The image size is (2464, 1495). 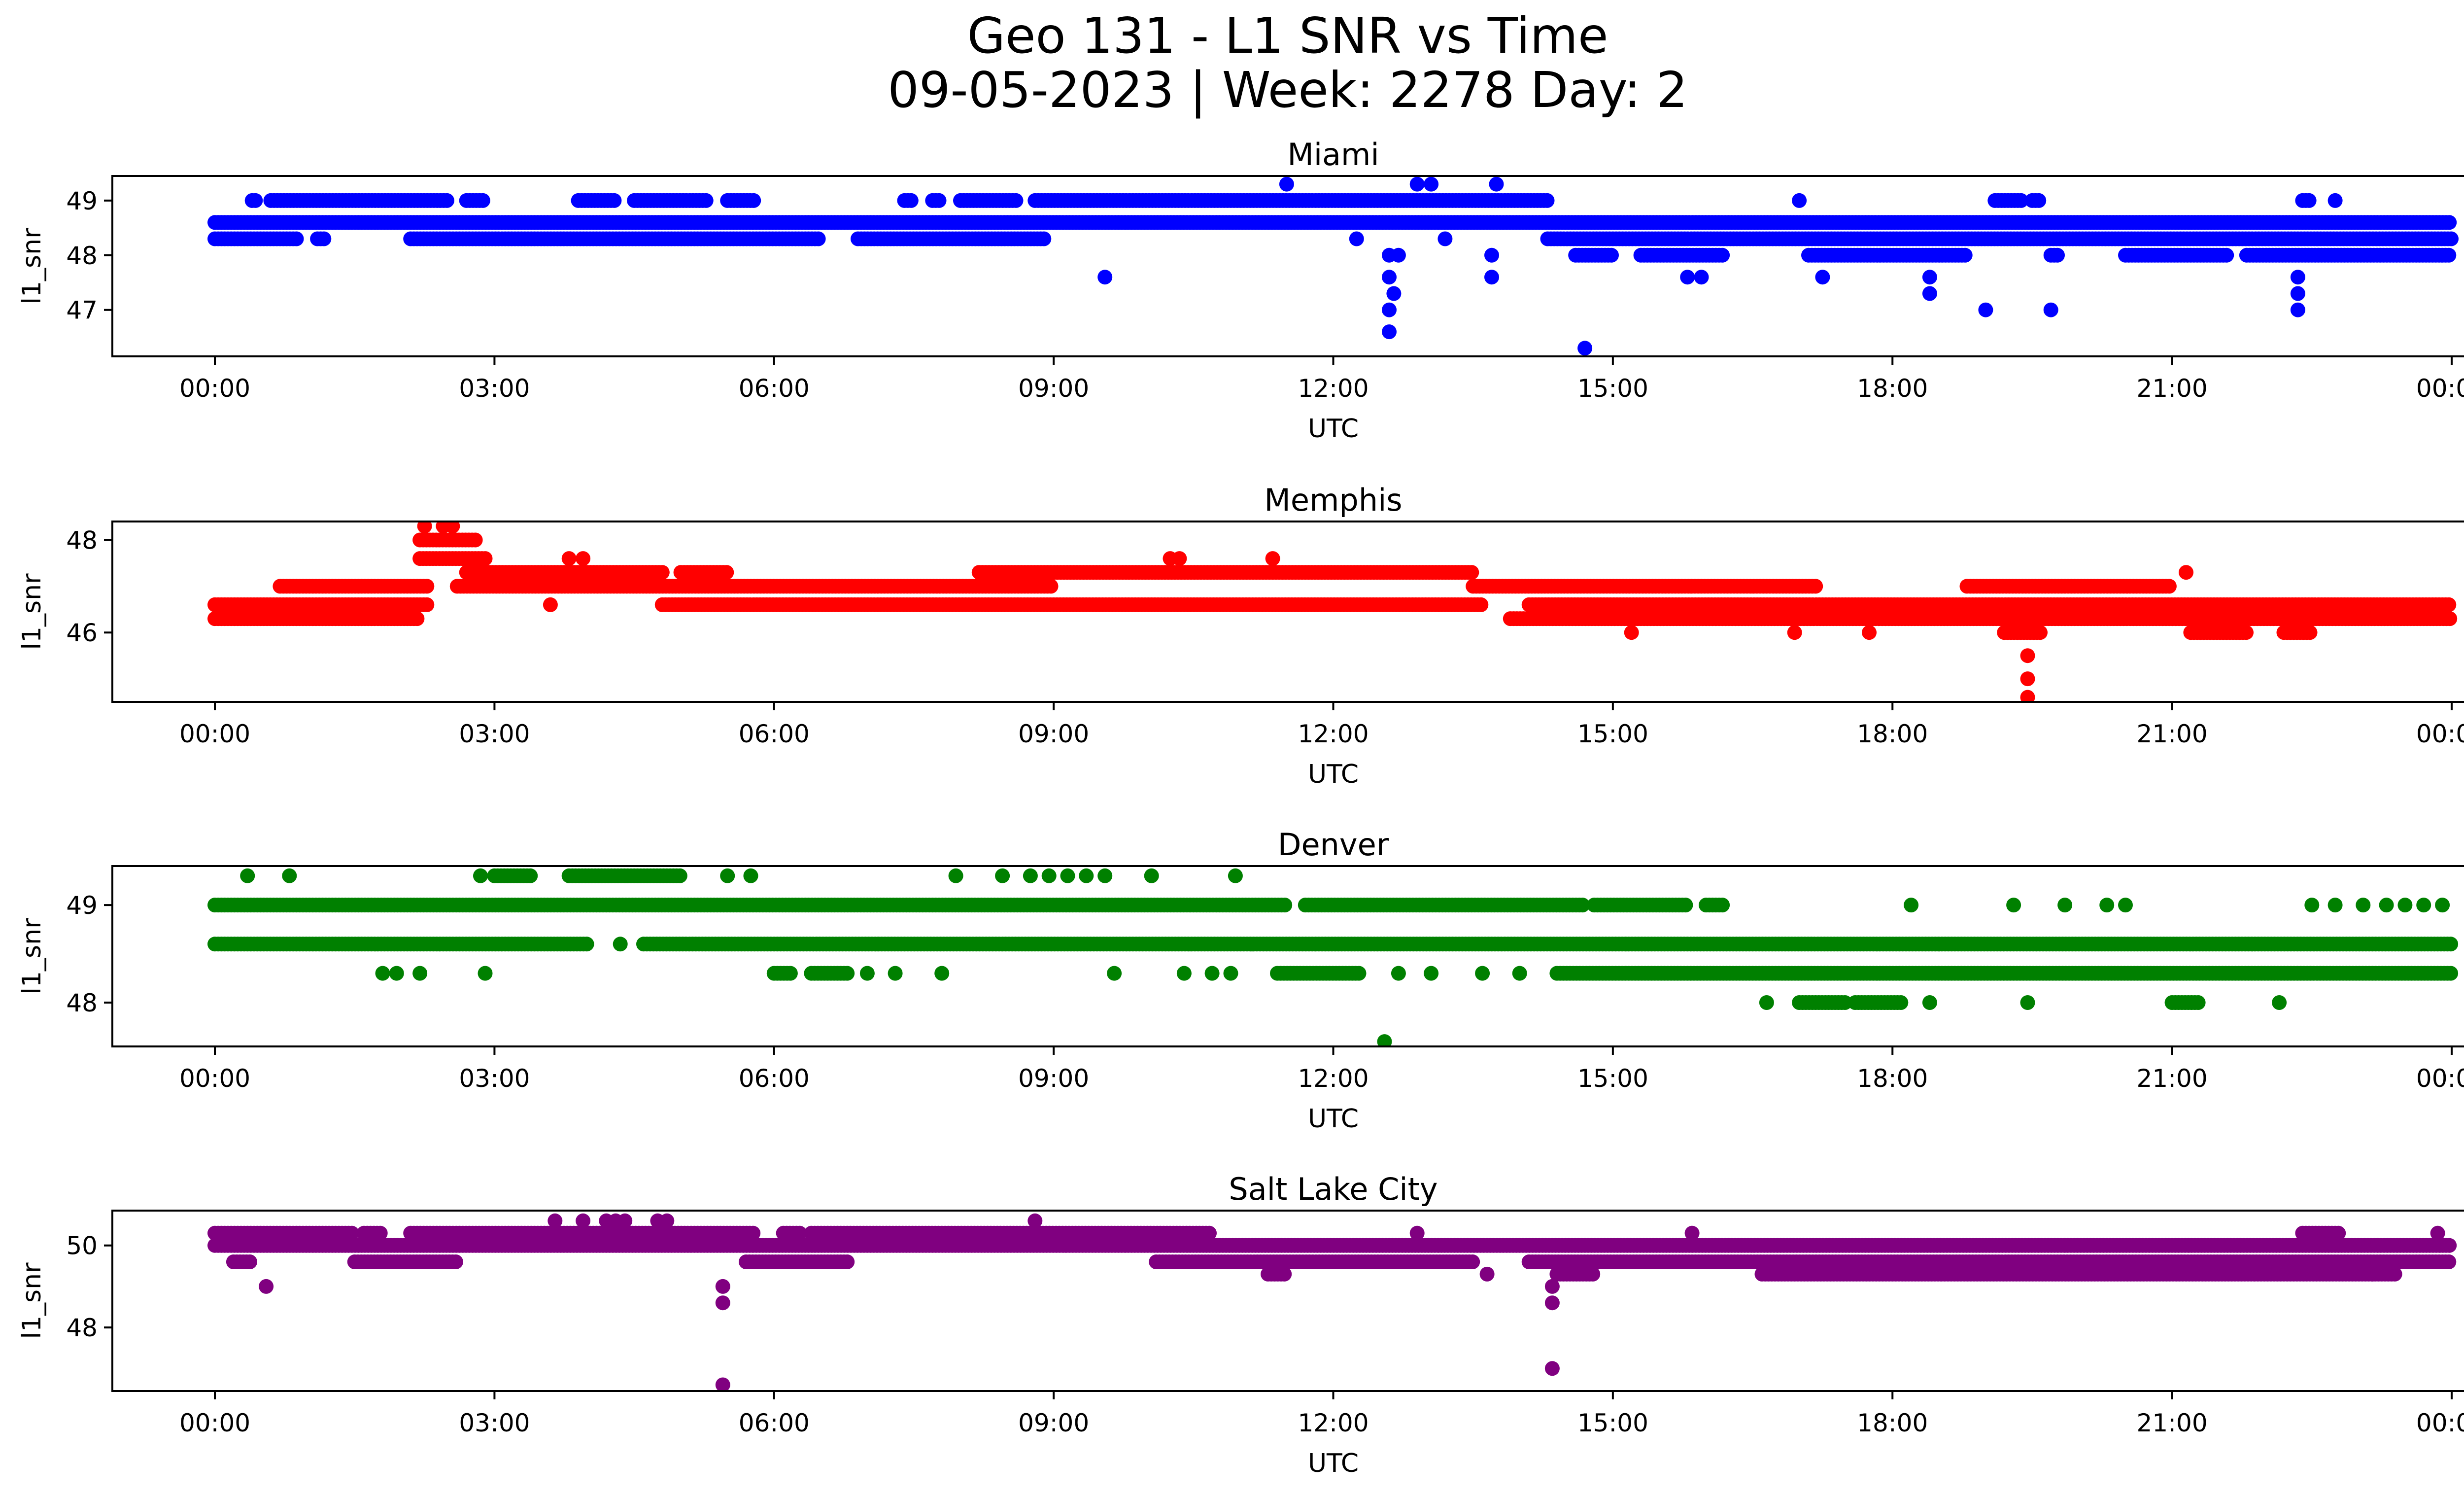 What do you see at coordinates (1612, 388) in the screenshot?
I see `x-tick-label: 15:00` at bounding box center [1612, 388].